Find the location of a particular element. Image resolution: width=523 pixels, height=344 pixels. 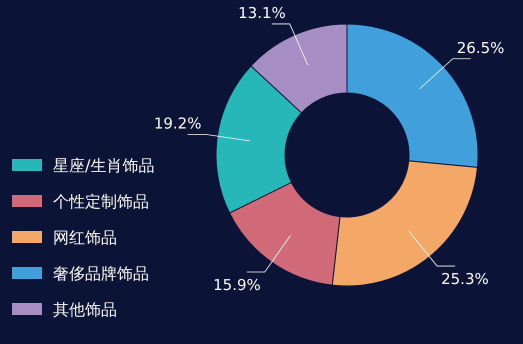

legend-label: 奢侈品牌饰品 is located at coordinates (101, 273).